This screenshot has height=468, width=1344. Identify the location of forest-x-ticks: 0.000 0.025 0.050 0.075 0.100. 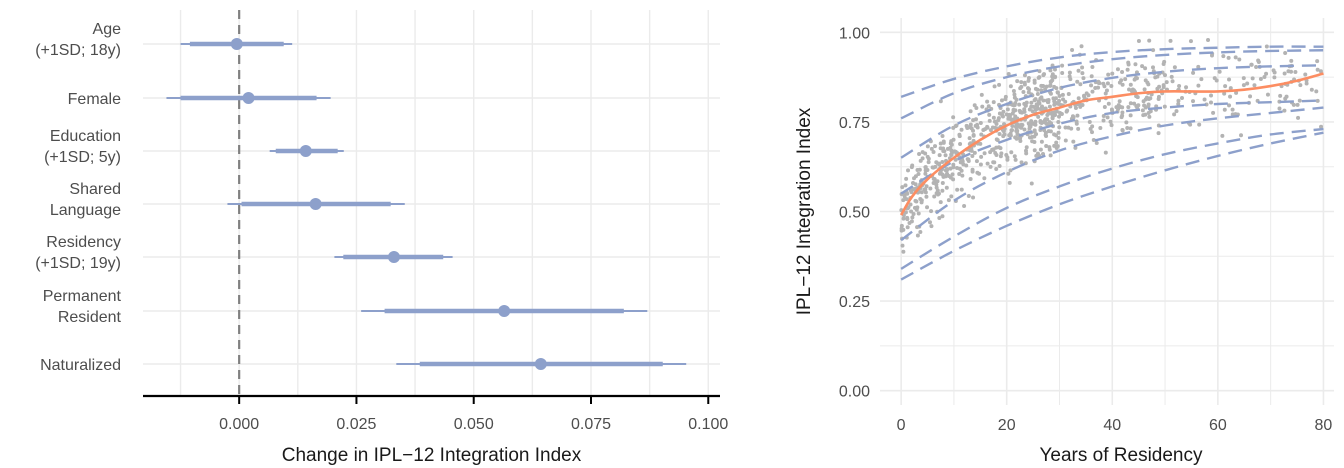
(473, 414).